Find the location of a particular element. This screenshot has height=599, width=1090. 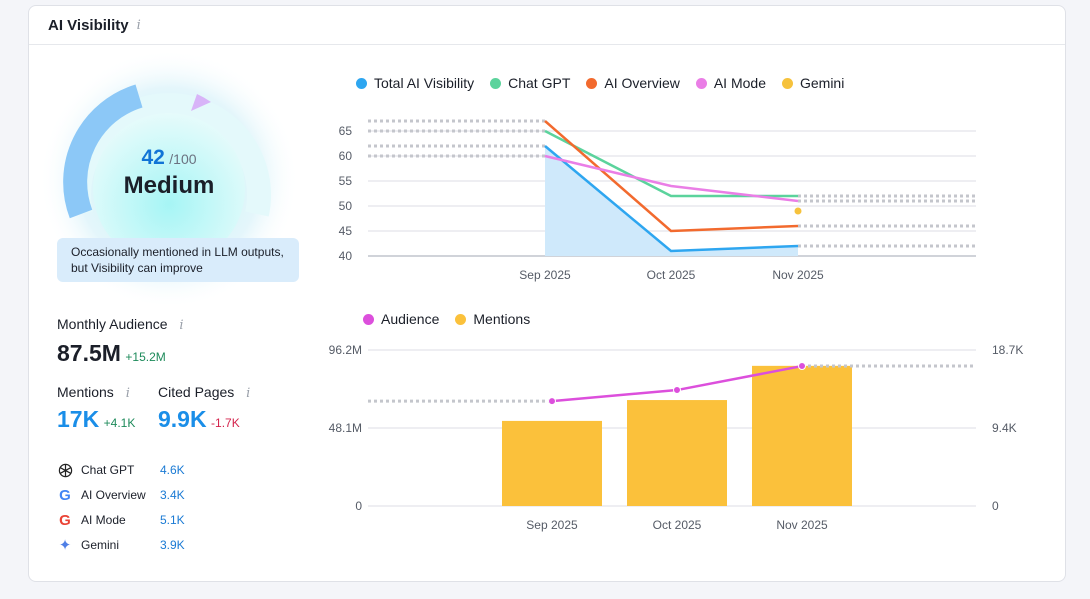

mentions-value: 17K is located at coordinates (78, 419).